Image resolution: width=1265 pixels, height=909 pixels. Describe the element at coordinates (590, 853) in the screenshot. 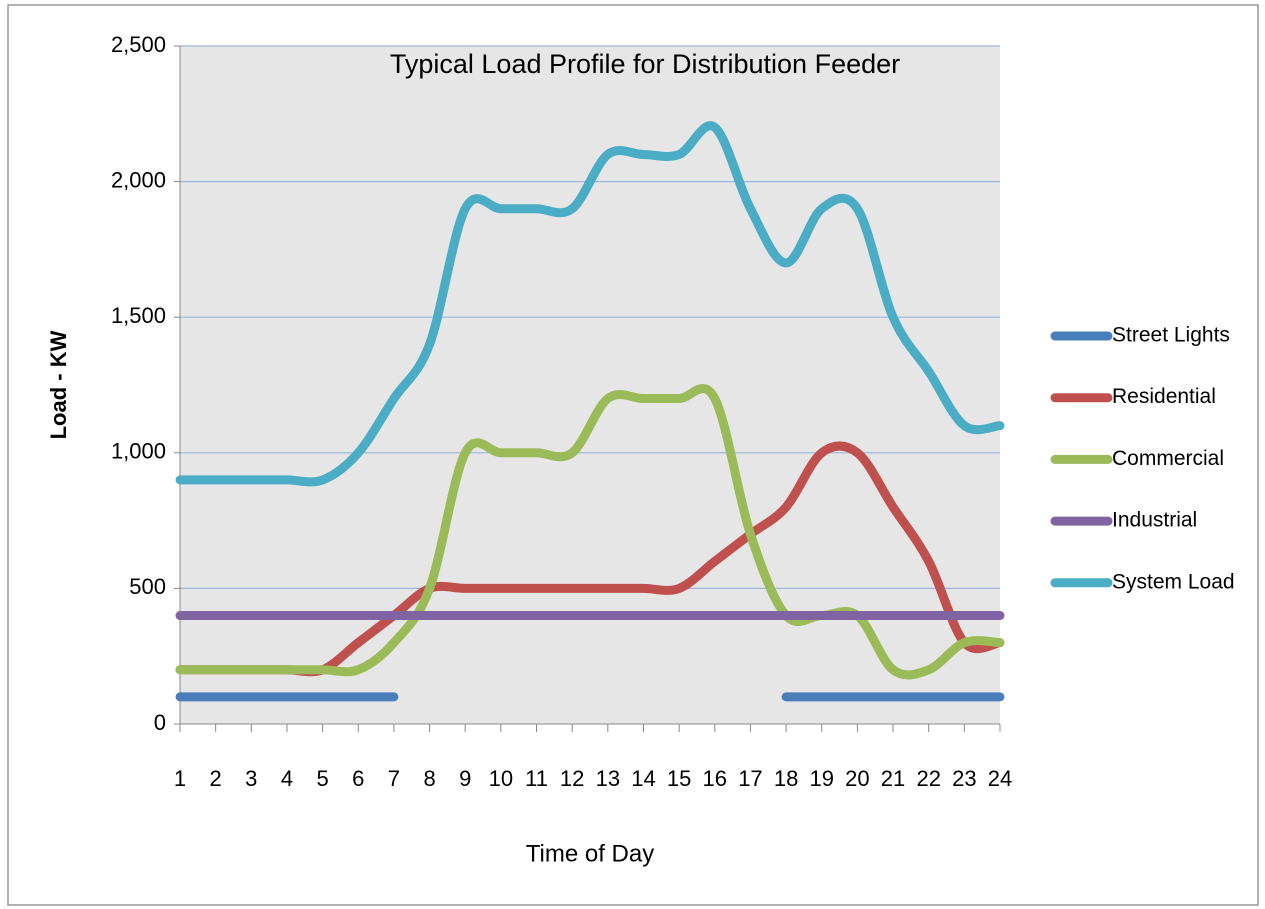

I see `x-axis-title: Time of Day` at that location.